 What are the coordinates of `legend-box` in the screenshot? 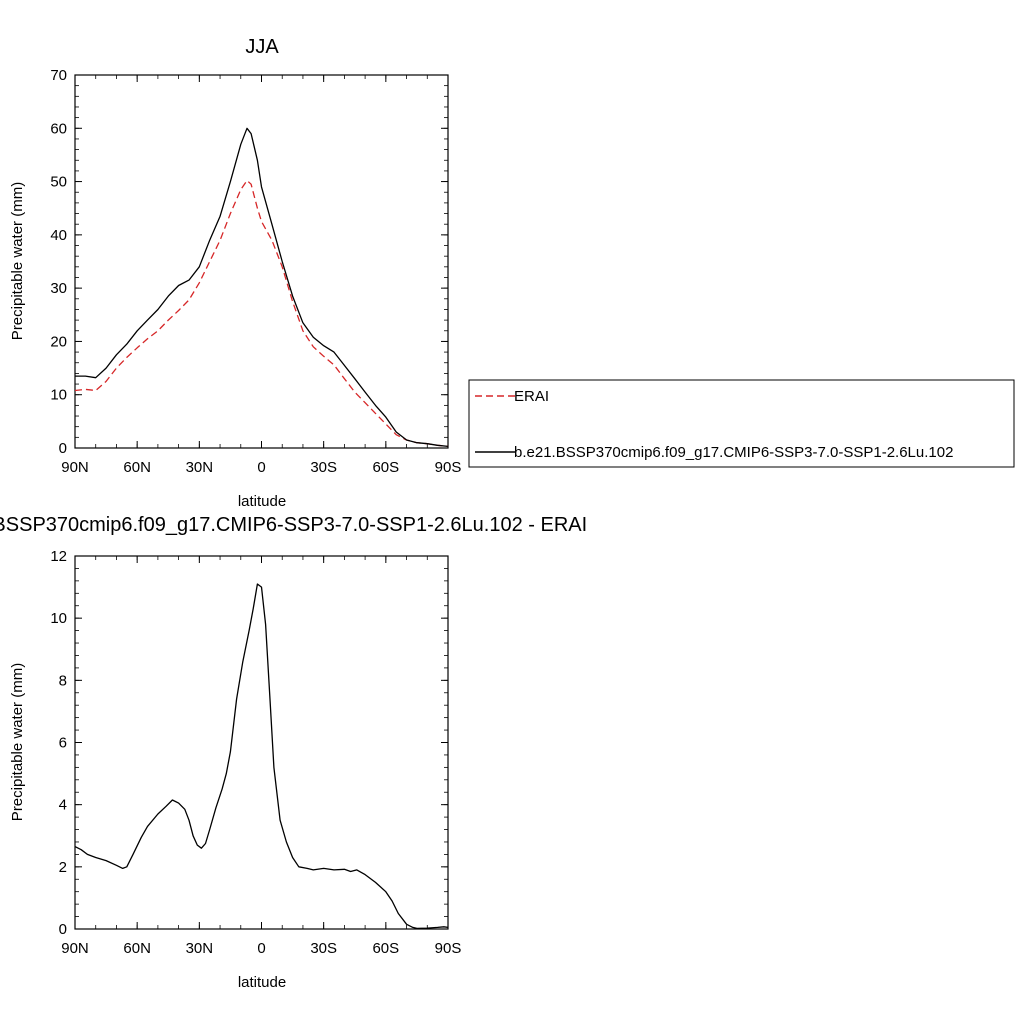 It's located at (741, 423).